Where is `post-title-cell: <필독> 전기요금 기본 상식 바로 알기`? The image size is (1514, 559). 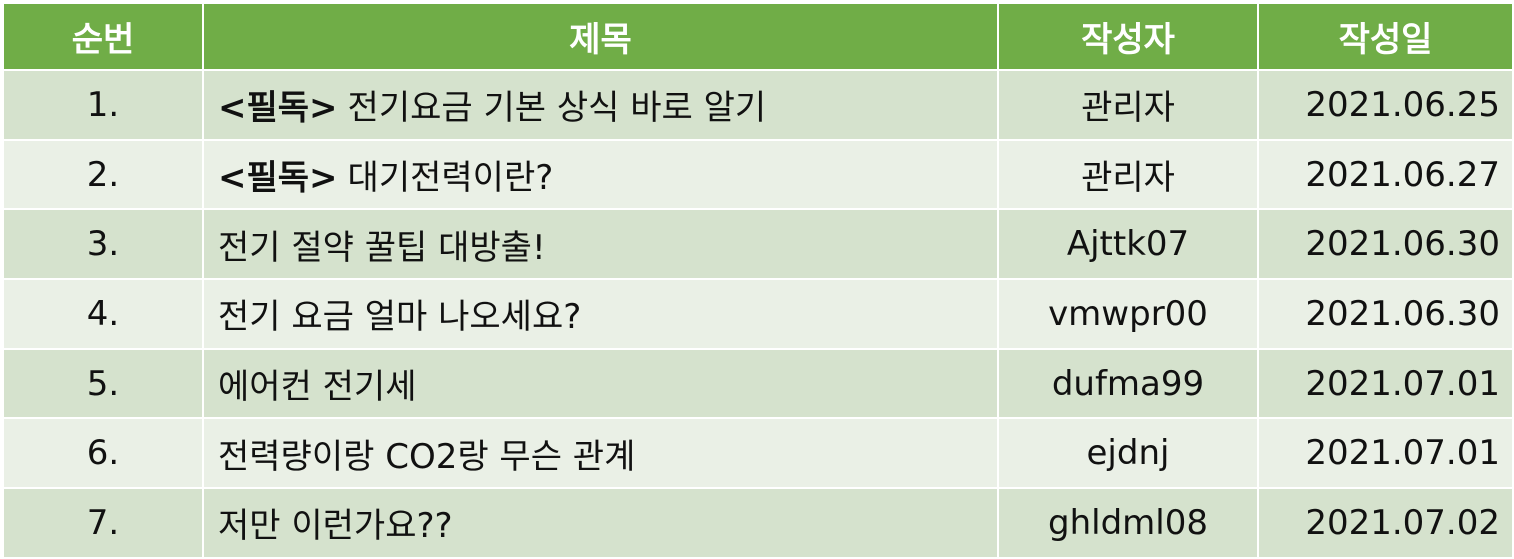
post-title-cell: <필독> 전기요금 기본 상식 바로 알기 is located at coordinates (600, 105).